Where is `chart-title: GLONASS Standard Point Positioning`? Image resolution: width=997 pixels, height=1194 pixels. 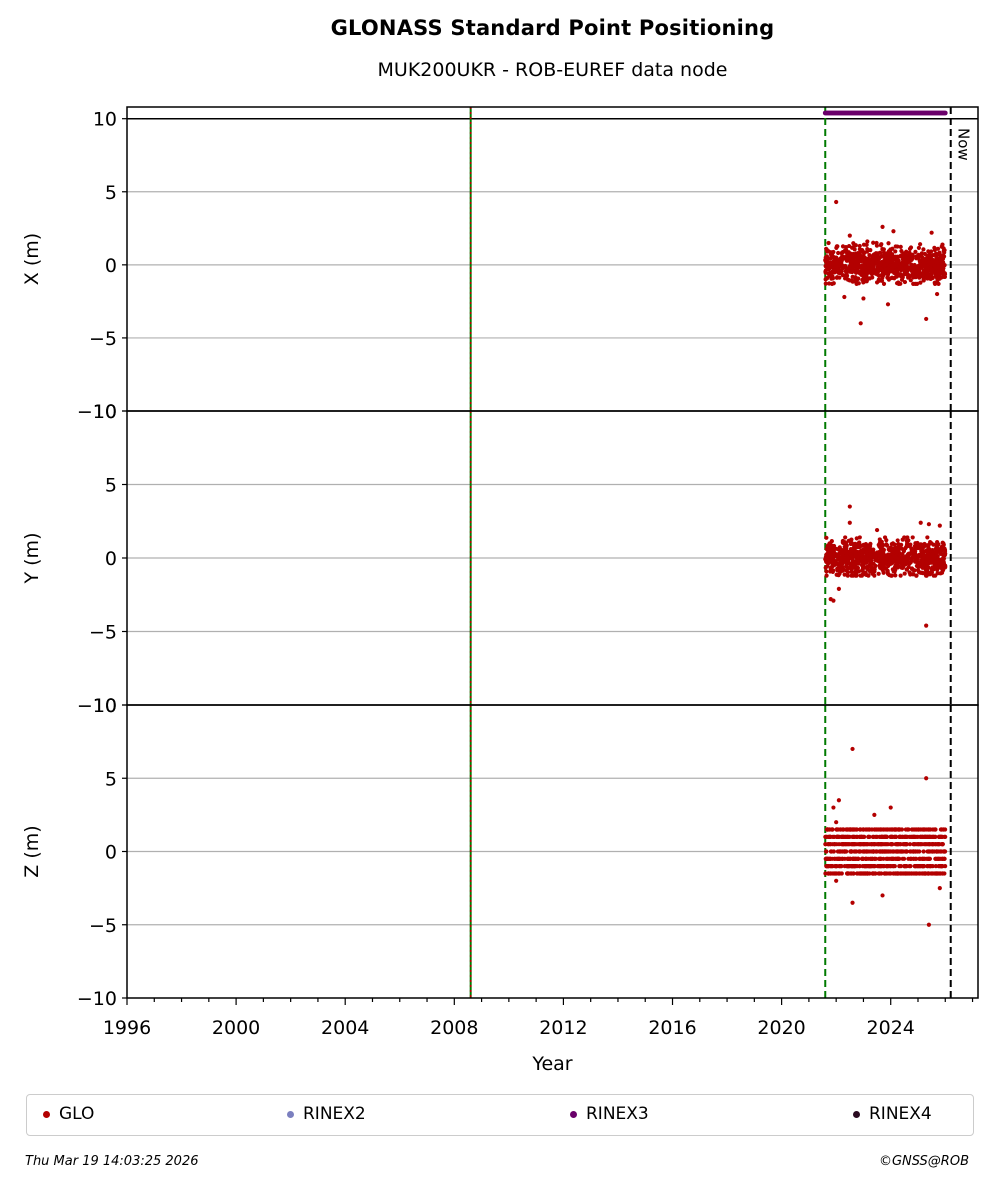 chart-title: GLONASS Standard Point Positioning is located at coordinates (552, 28).